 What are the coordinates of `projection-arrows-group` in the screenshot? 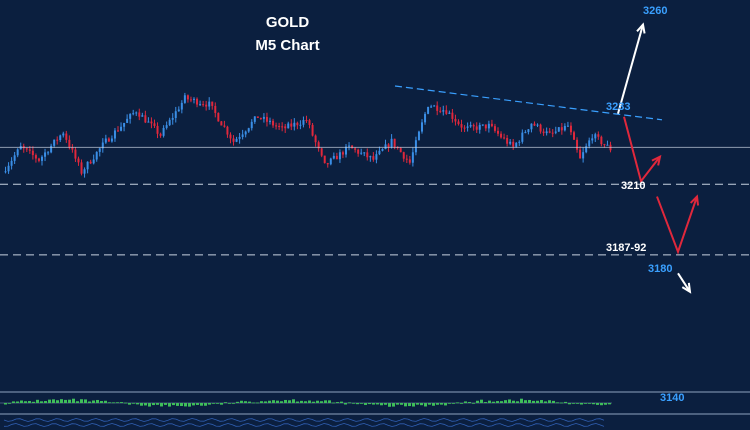 It's located at (658, 158).